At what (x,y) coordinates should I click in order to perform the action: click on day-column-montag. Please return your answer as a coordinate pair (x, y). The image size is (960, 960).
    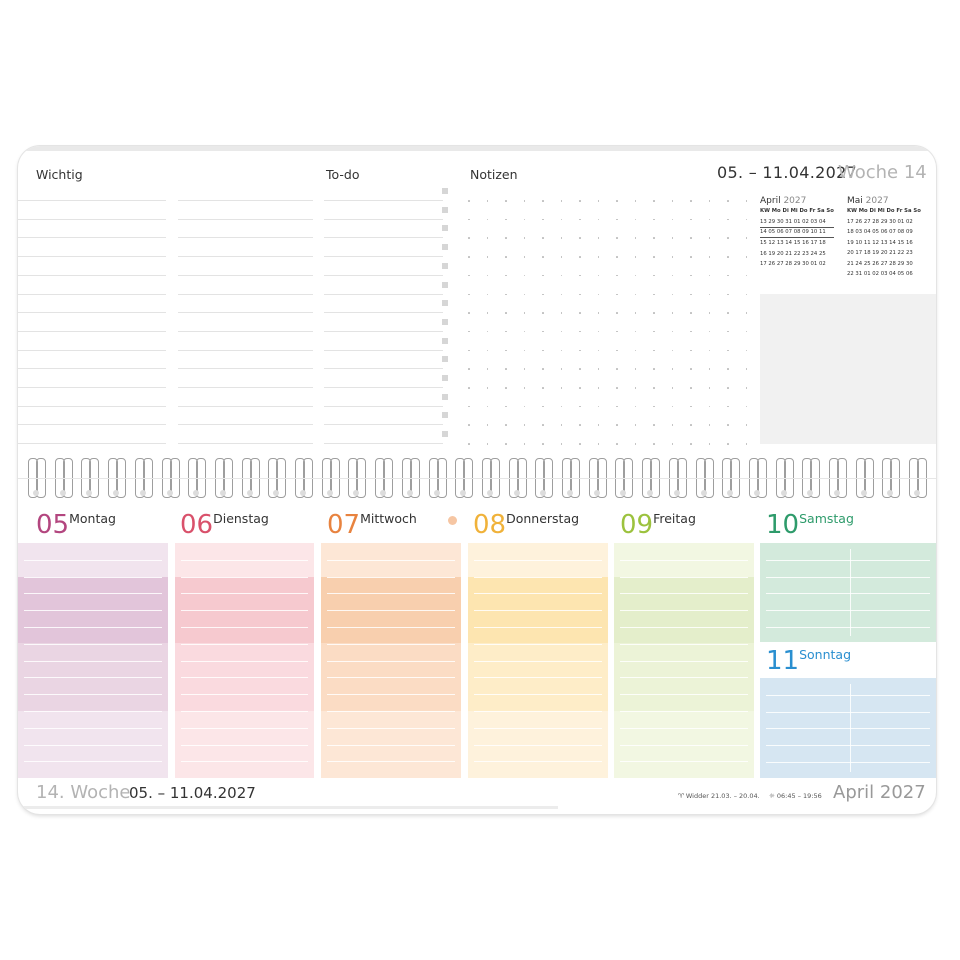
    Looking at the image, I should click on (93, 660).